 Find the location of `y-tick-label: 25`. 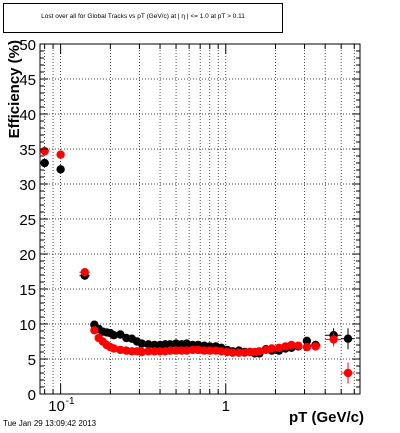

y-tick-label: 25 is located at coordinates (27, 220).